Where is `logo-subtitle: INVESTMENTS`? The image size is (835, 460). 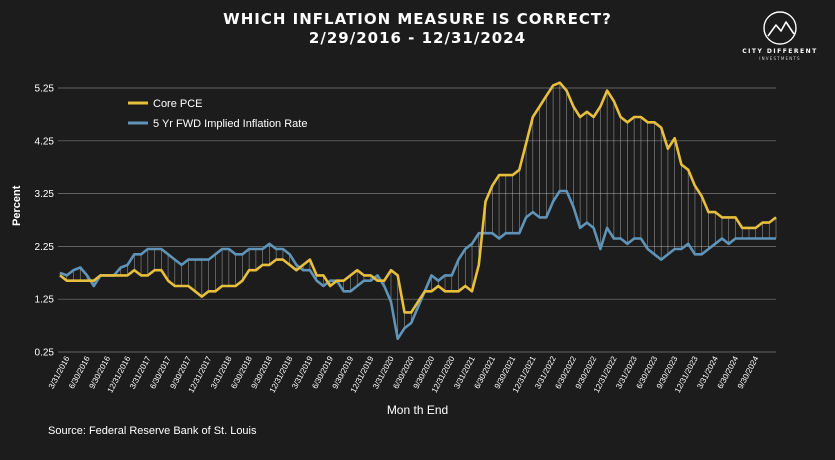
logo-subtitle: INVESTMENTS is located at coordinates (780, 58).